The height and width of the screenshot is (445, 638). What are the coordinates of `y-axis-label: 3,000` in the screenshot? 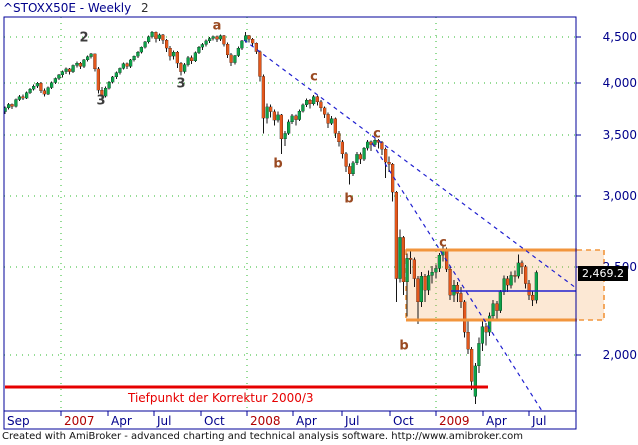 It's located at (620, 196).